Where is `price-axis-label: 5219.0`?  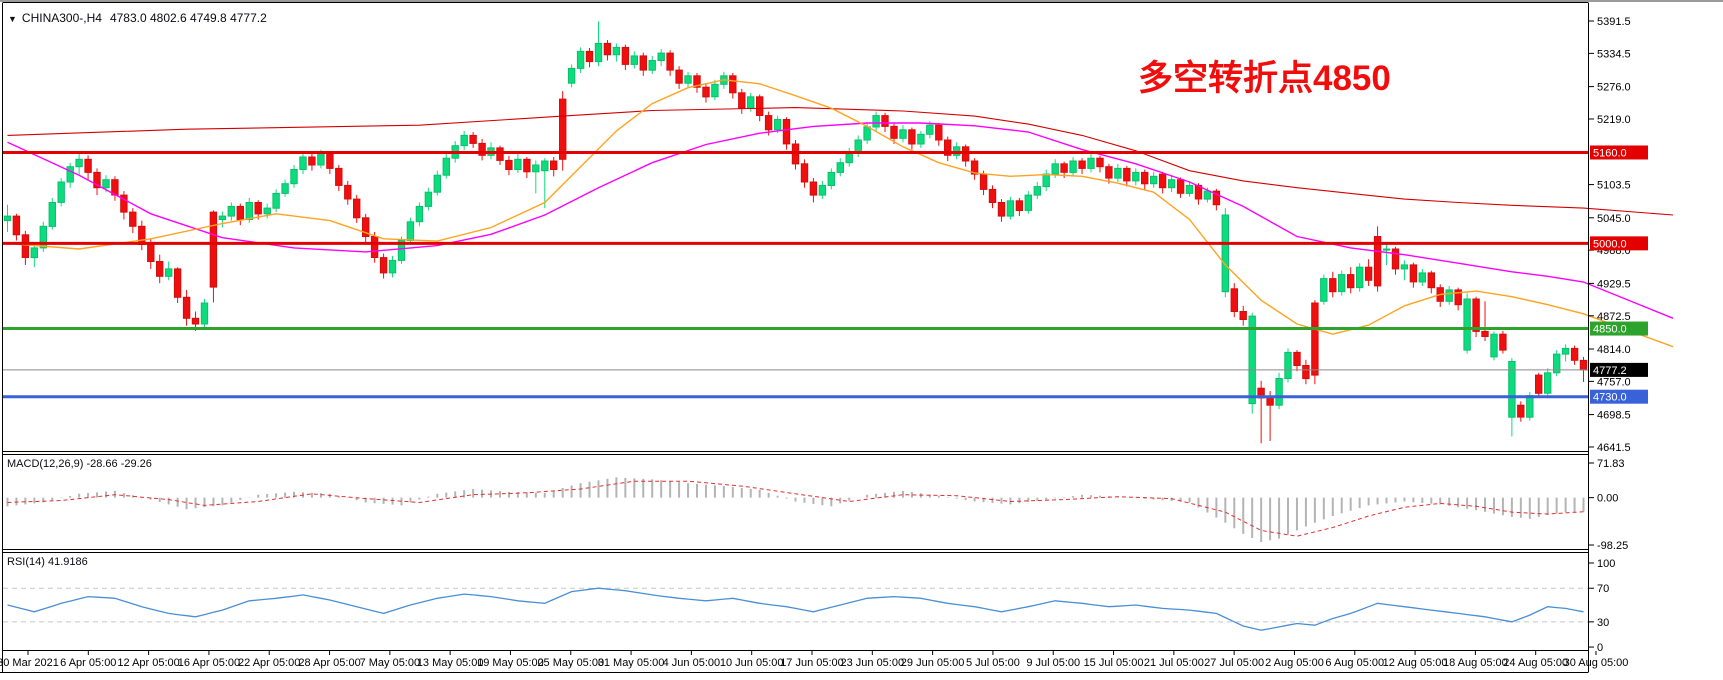 price-axis-label: 5219.0 is located at coordinates (1614, 120).